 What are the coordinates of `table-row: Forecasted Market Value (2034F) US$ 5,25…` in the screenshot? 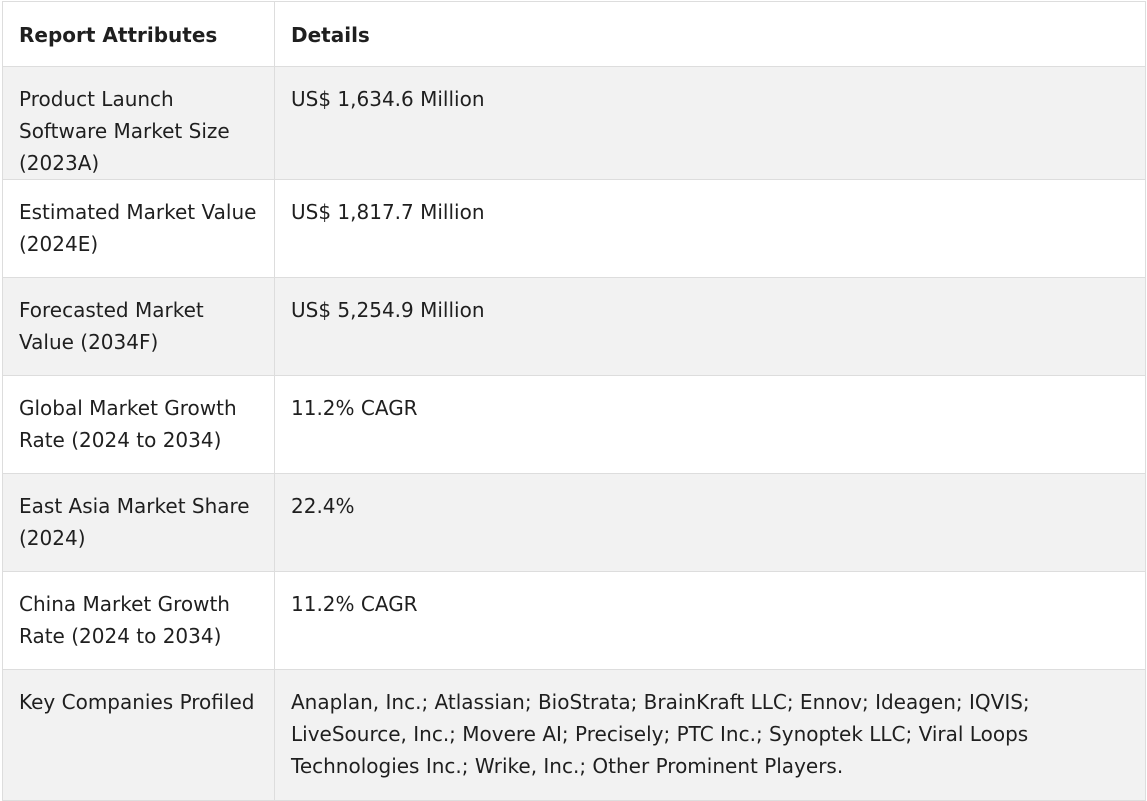 It's located at (574, 326).